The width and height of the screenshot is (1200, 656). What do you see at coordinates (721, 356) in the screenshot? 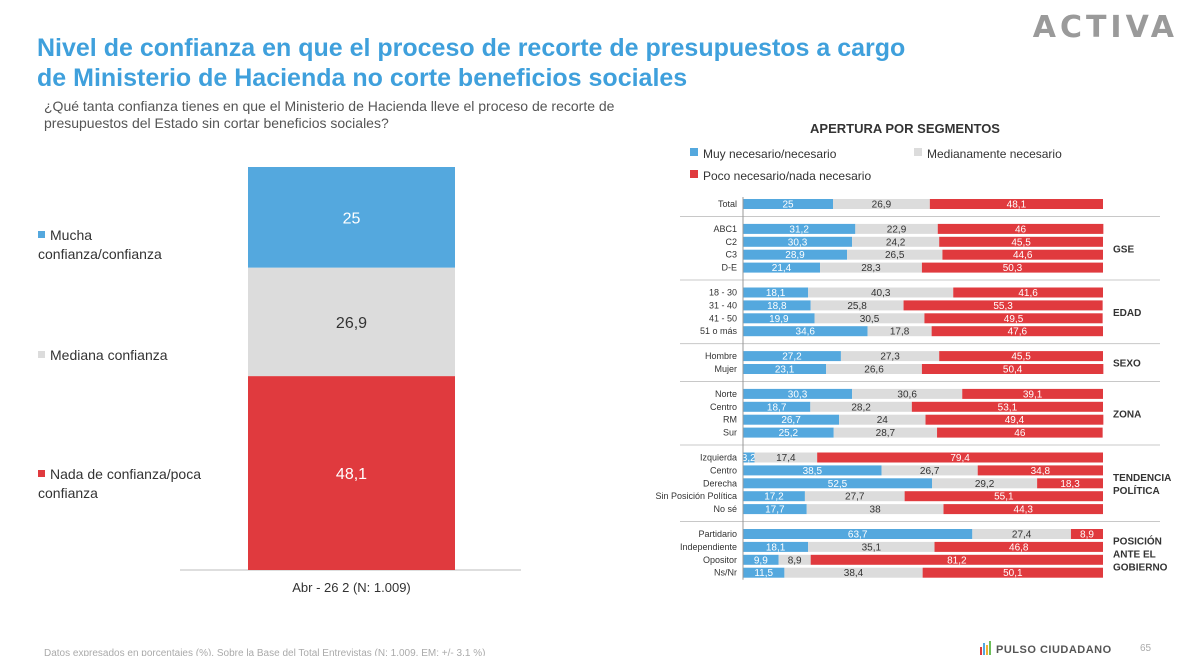
I see `row-label: Hombre` at bounding box center [721, 356].